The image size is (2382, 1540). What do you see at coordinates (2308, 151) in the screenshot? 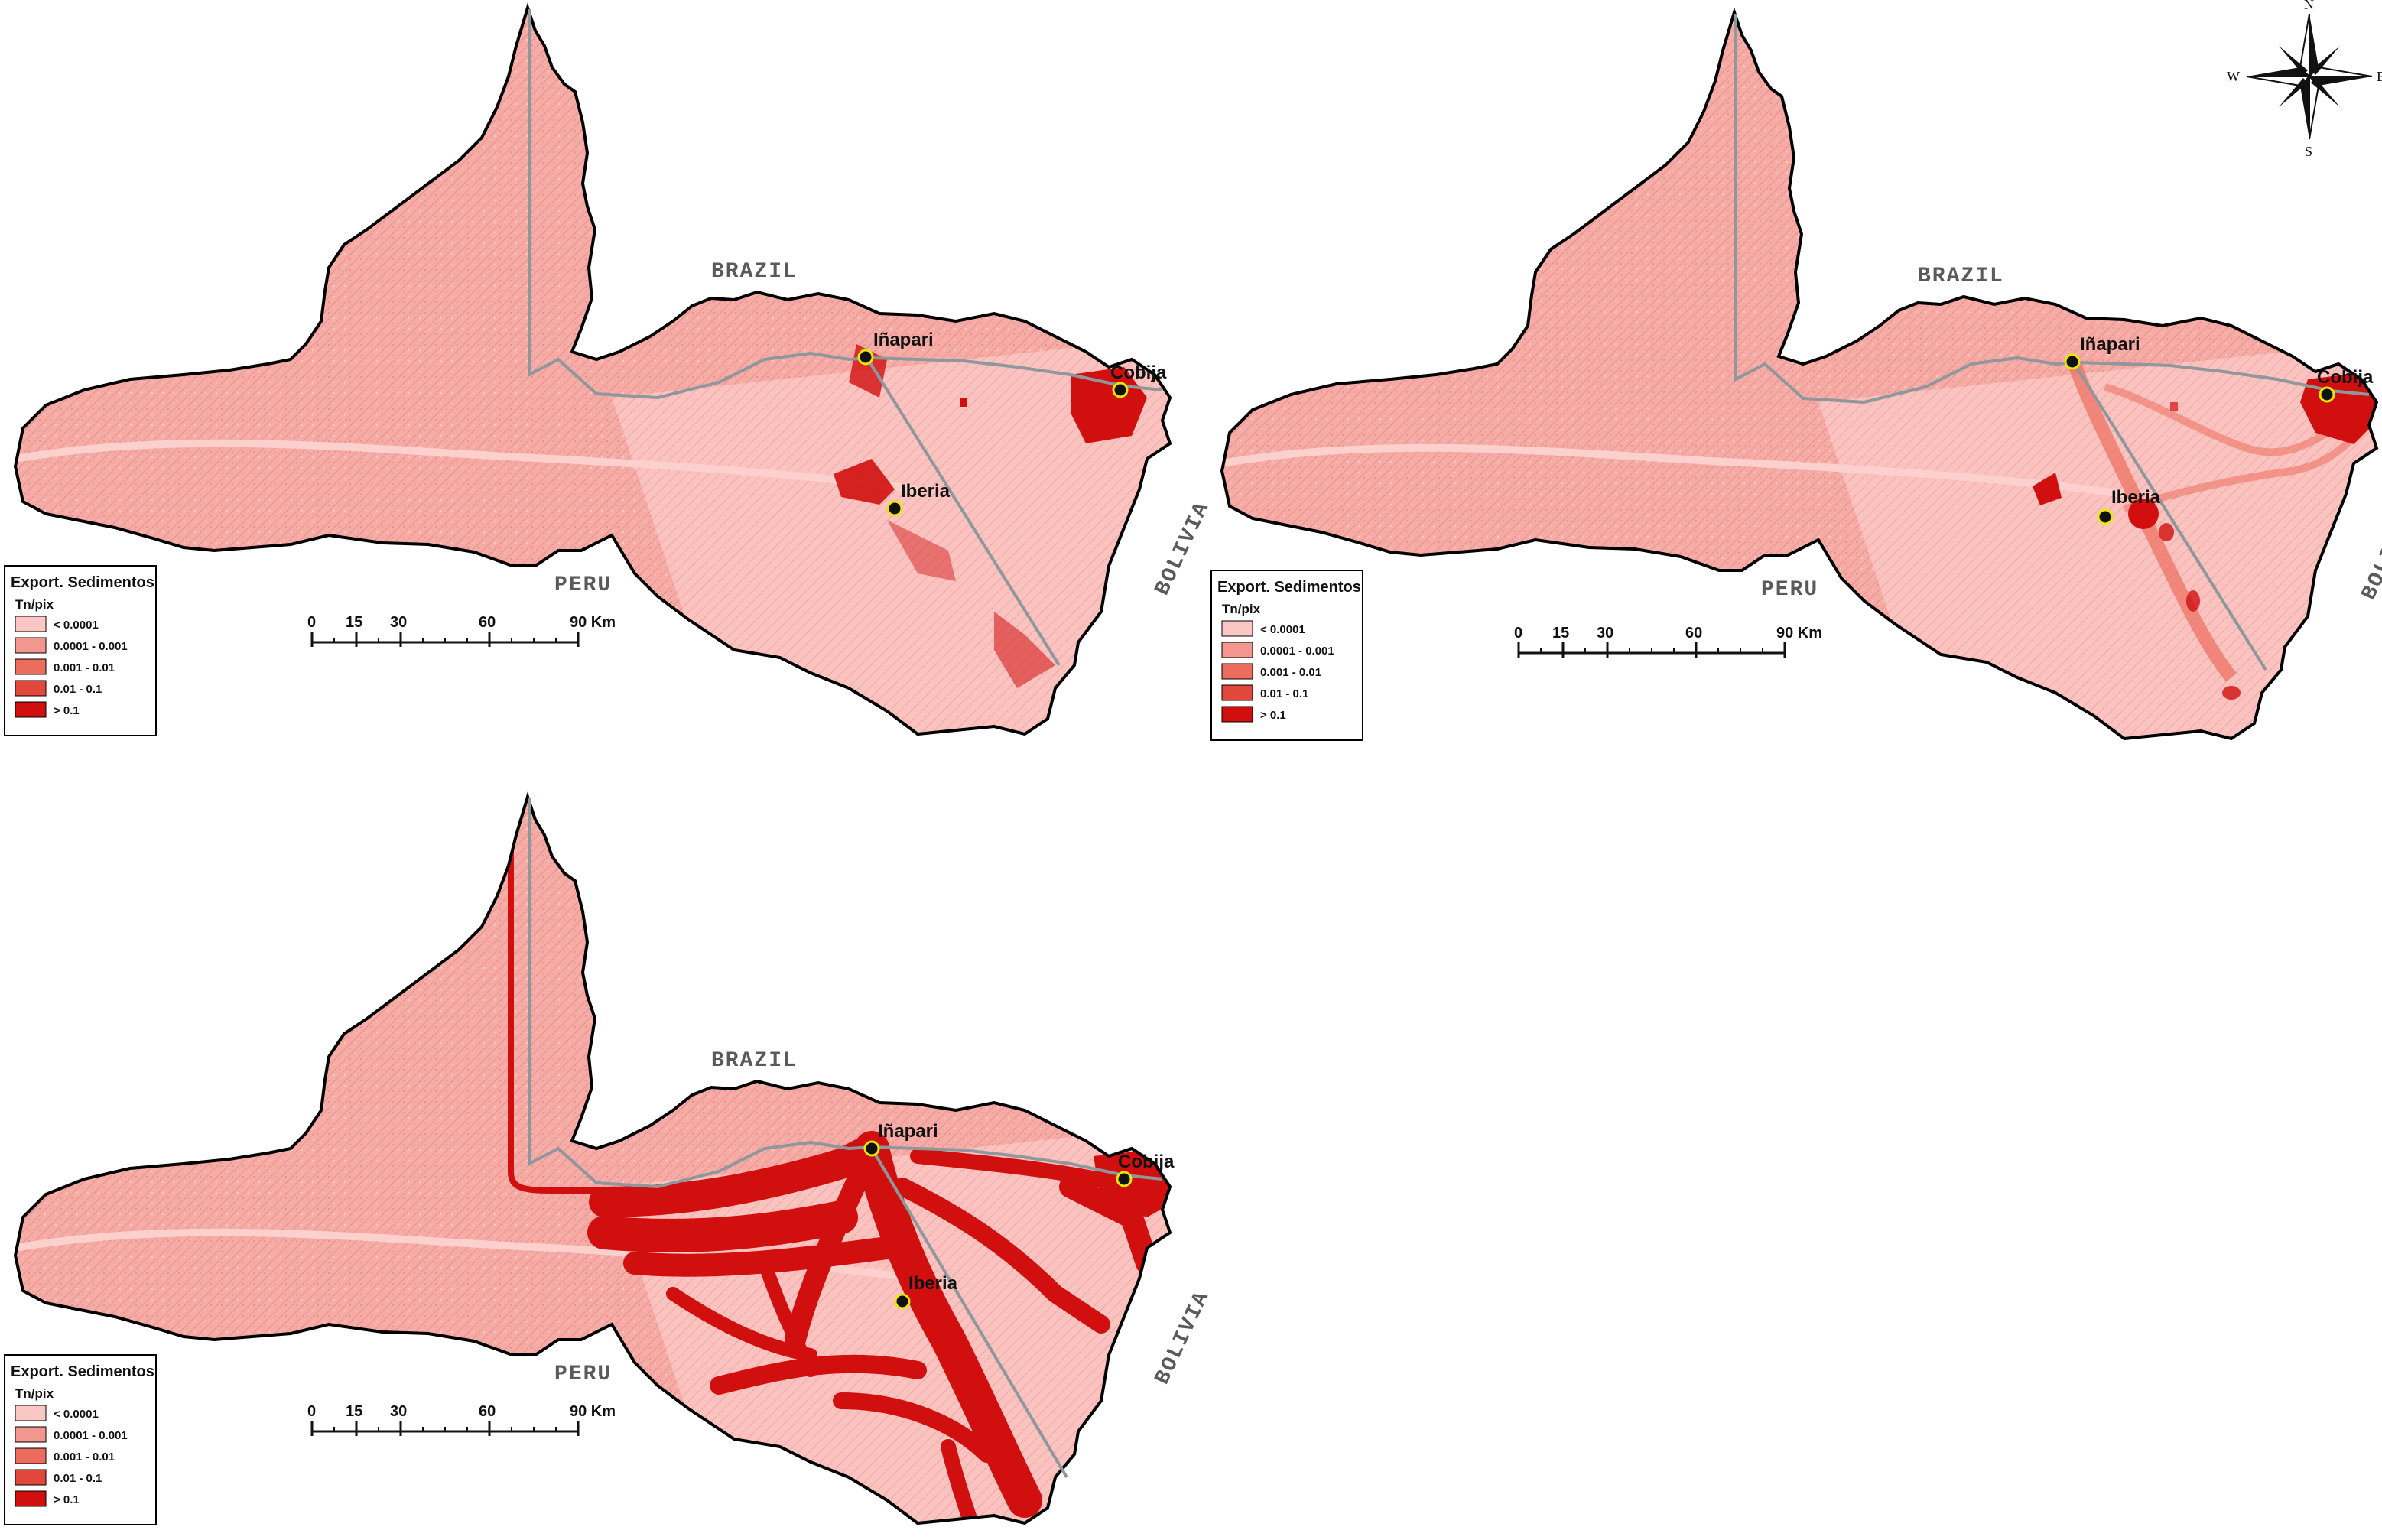
I see `compass-label-s: S` at bounding box center [2308, 151].